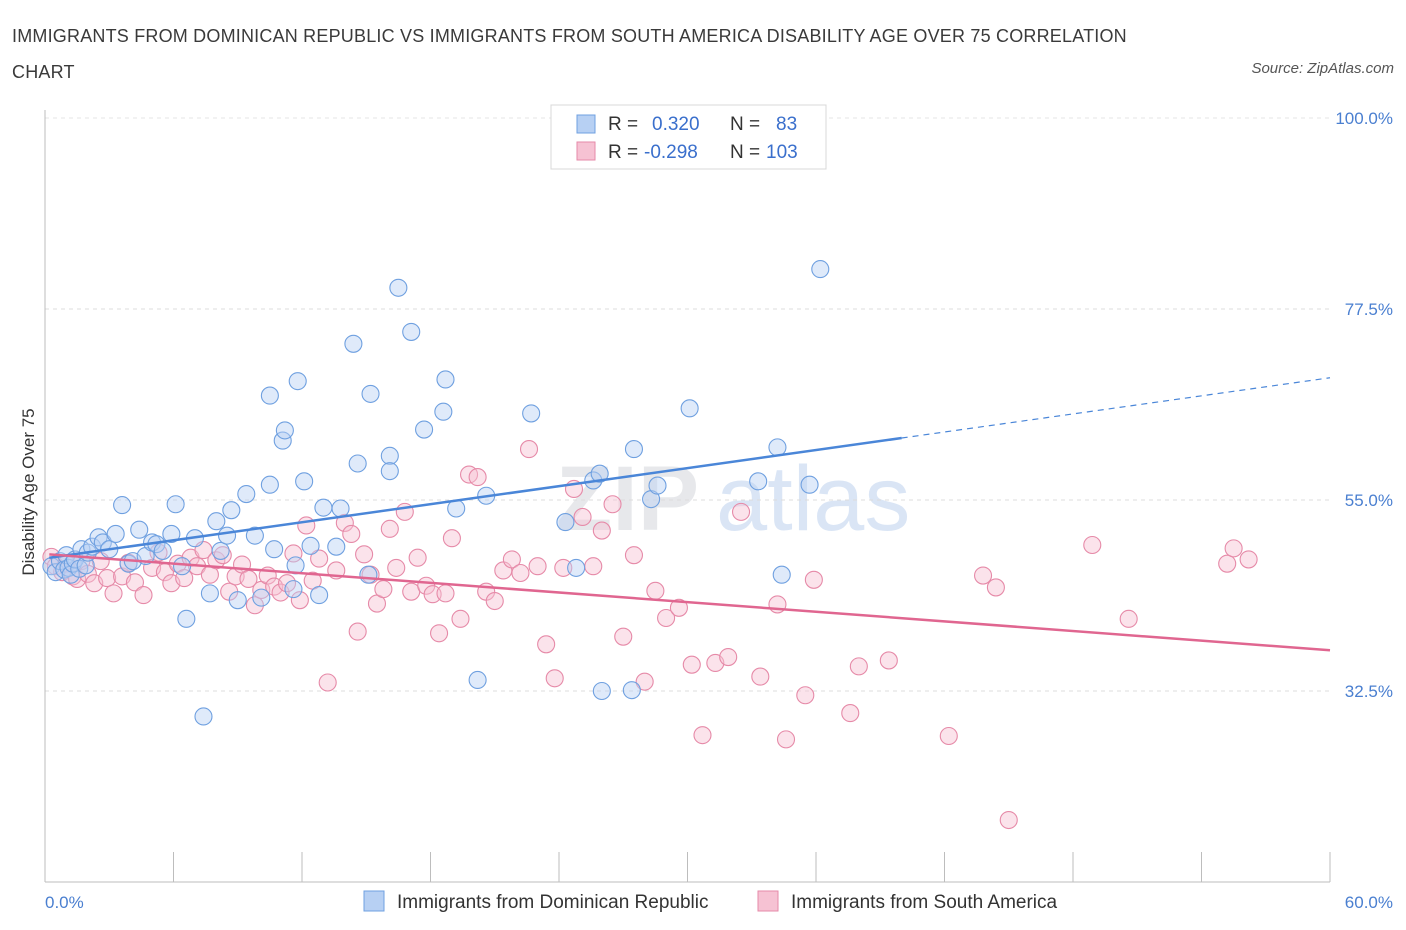  What do you see at coordinates (64, 902) in the screenshot?
I see `x-tick-label-min: 0.0%` at bounding box center [64, 902].